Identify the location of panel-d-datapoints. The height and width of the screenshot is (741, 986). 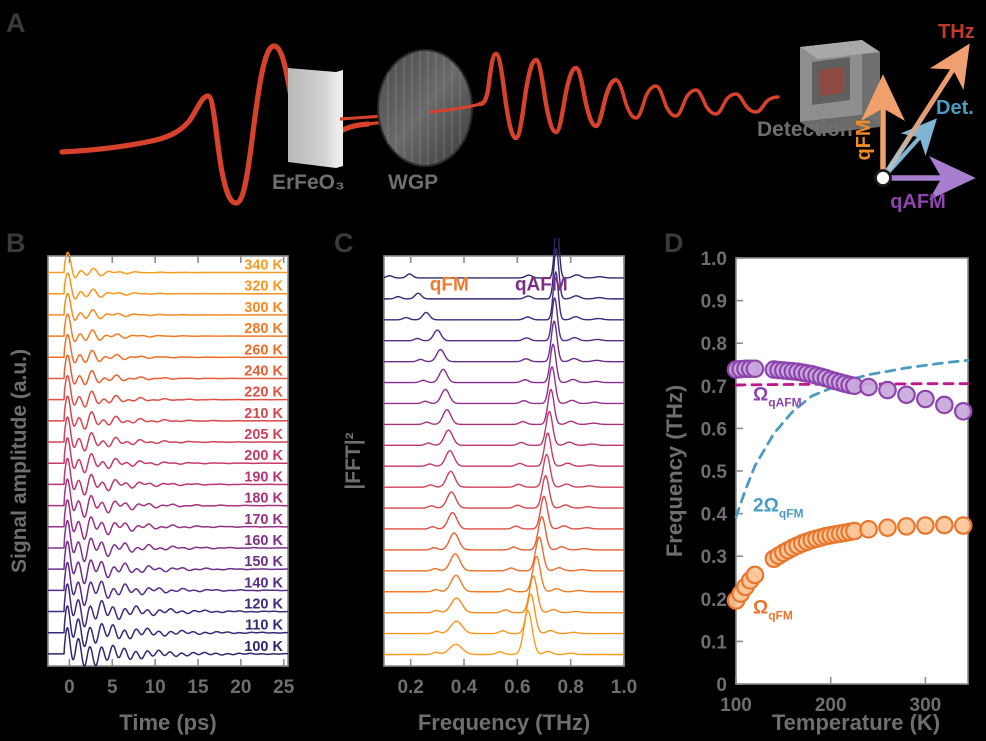
(849, 484).